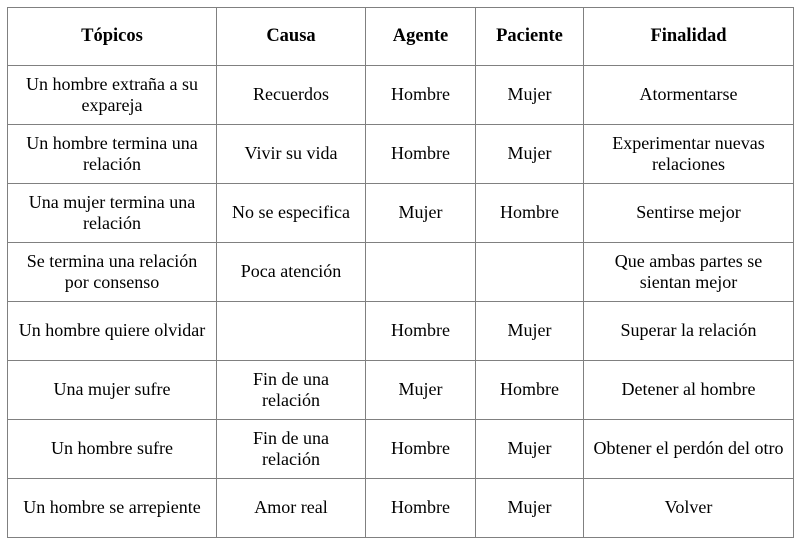  Describe the element at coordinates (112, 213) in the screenshot. I see `cell-topicos: Una mujer termina una relación` at that location.